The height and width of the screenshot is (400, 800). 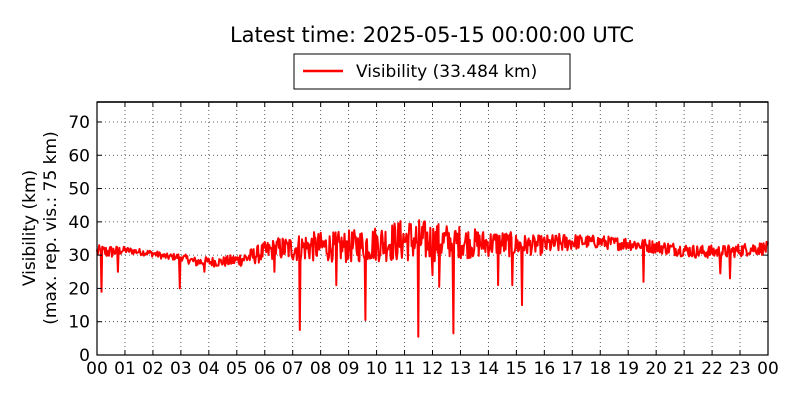 What do you see at coordinates (740, 369) in the screenshot?
I see `x-tick-label: 23` at bounding box center [740, 369].